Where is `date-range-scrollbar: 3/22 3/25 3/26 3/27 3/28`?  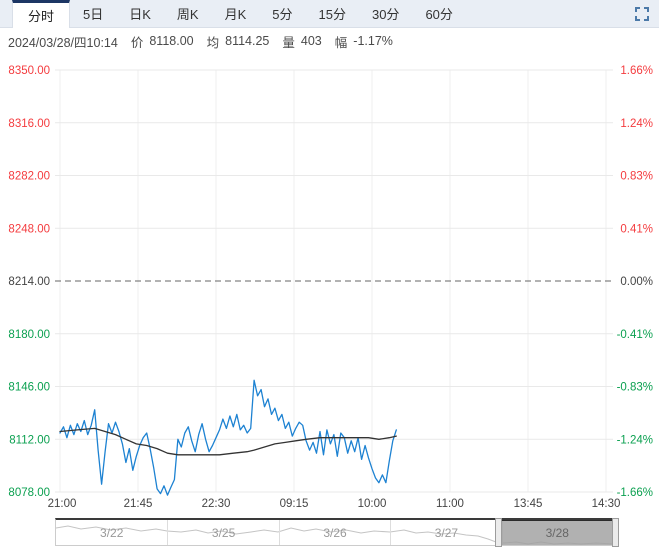 date-range-scrollbar: 3/22 3/25 3/26 3/27 3/28 is located at coordinates (337, 532).